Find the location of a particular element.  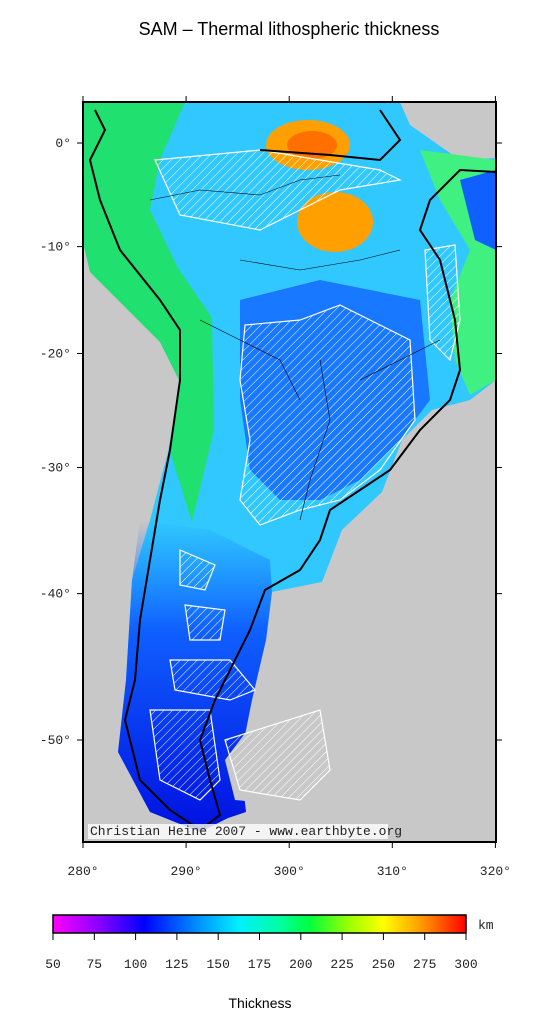

lat-tick-label: -30° is located at coordinates (55, 467).